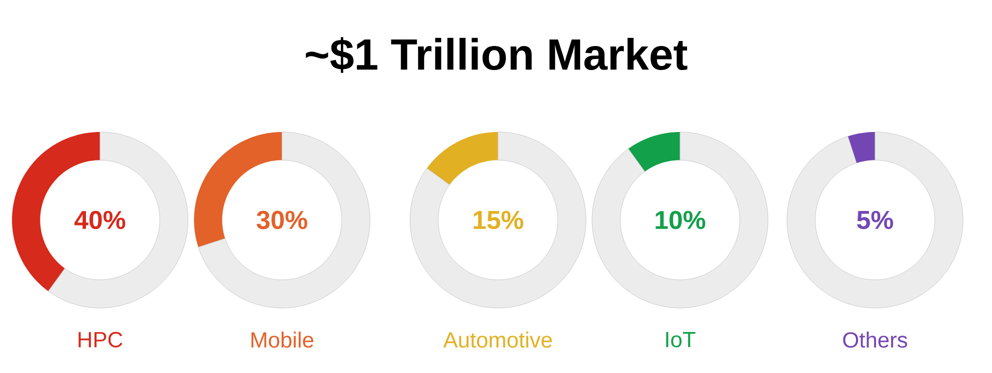 Image resolution: width=992 pixels, height=373 pixels. Describe the element at coordinates (681, 340) in the screenshot. I see `text: IoT` at that location.